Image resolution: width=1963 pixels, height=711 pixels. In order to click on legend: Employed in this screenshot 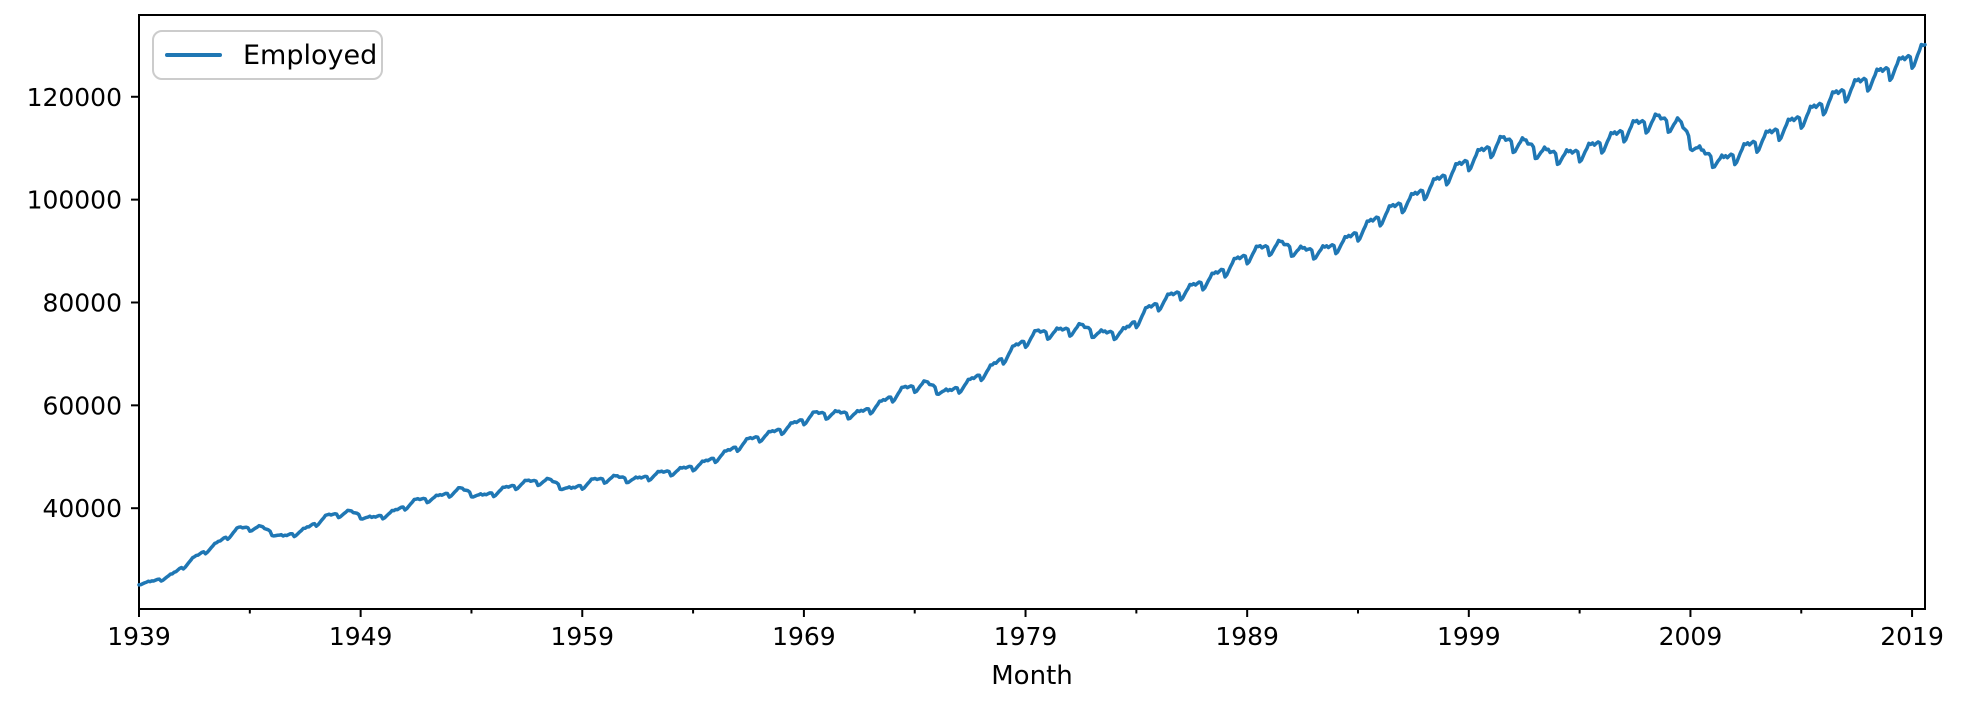, I will do `click(267, 55)`.